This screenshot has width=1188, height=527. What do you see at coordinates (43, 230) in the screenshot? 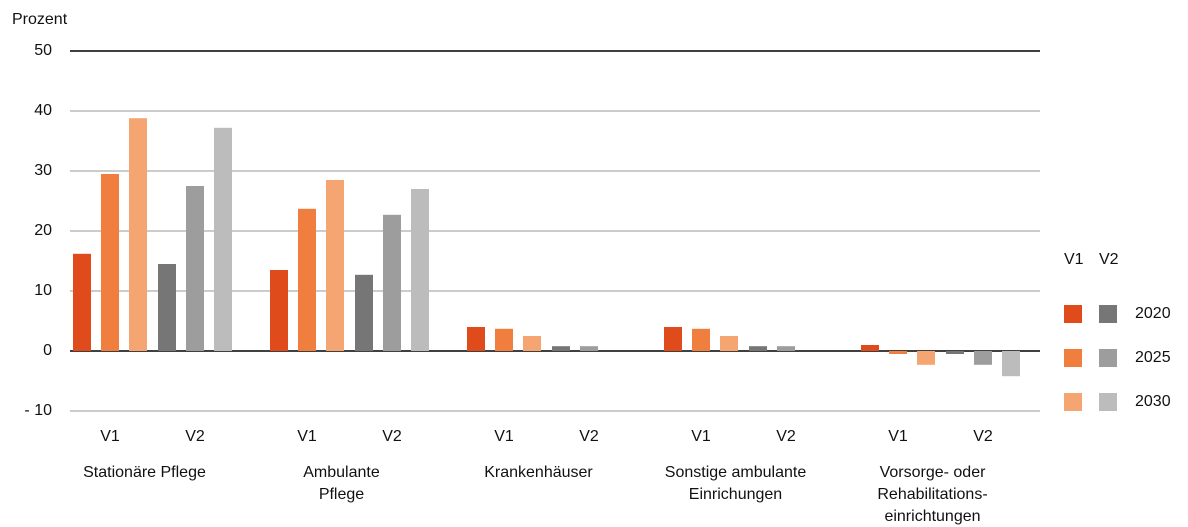
I see `y-tick-label: 20` at bounding box center [43, 230].